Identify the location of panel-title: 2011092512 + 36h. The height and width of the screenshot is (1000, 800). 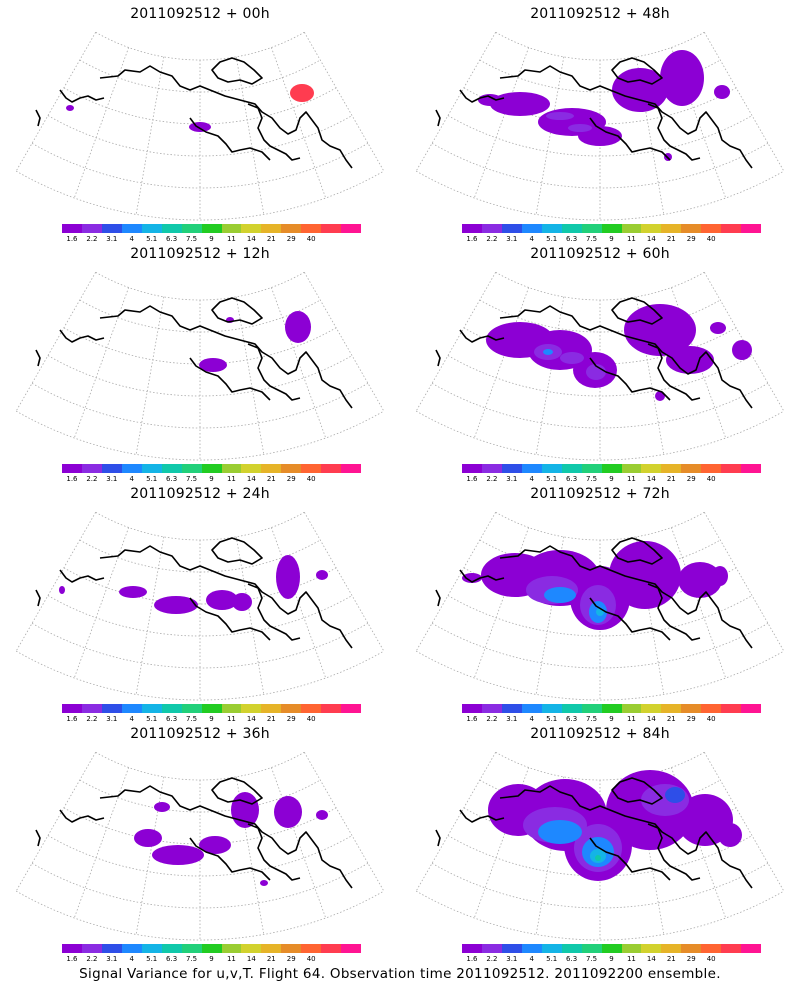
(200, 734).